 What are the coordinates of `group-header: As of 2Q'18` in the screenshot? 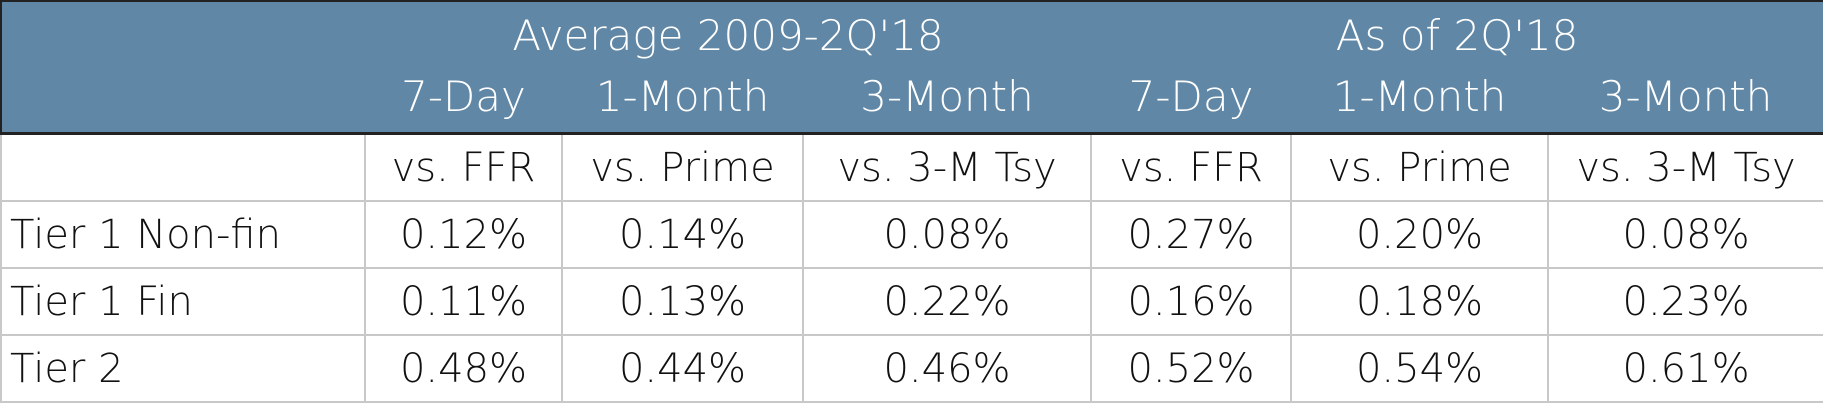 It's located at (1457, 30).